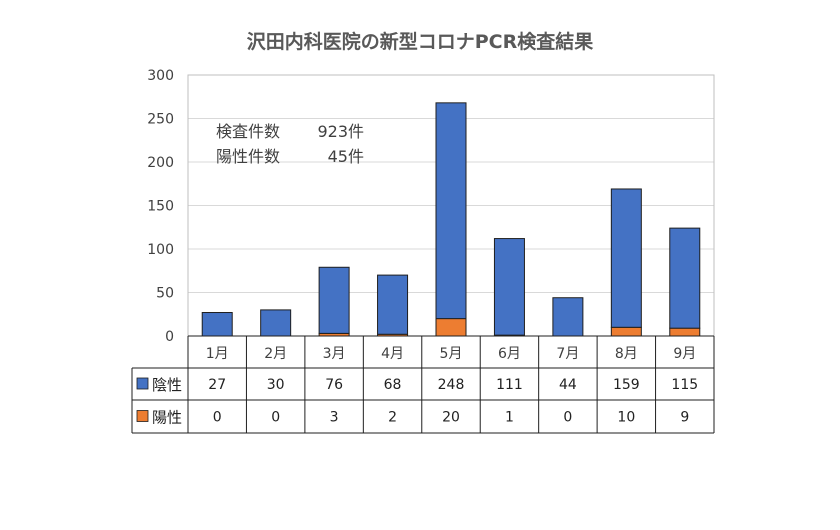  What do you see at coordinates (340, 131) in the screenshot?
I see `tested-value: 923件` at bounding box center [340, 131].